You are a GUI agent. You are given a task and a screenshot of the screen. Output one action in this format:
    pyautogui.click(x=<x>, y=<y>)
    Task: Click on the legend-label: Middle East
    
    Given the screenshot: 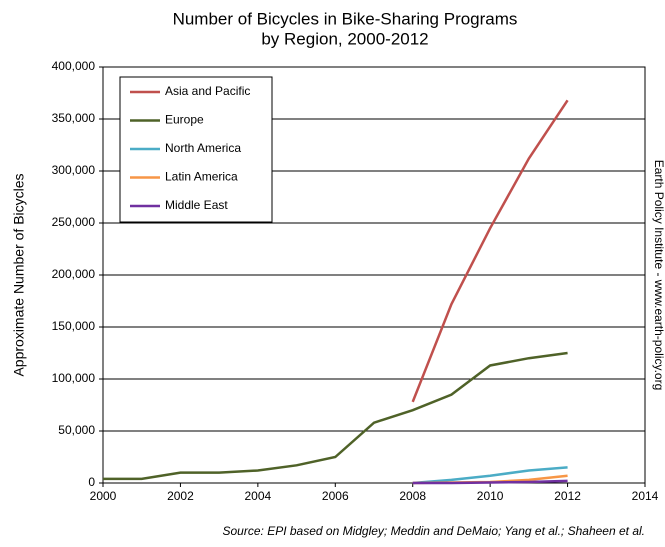 What is the action you would take?
    pyautogui.click(x=196, y=205)
    